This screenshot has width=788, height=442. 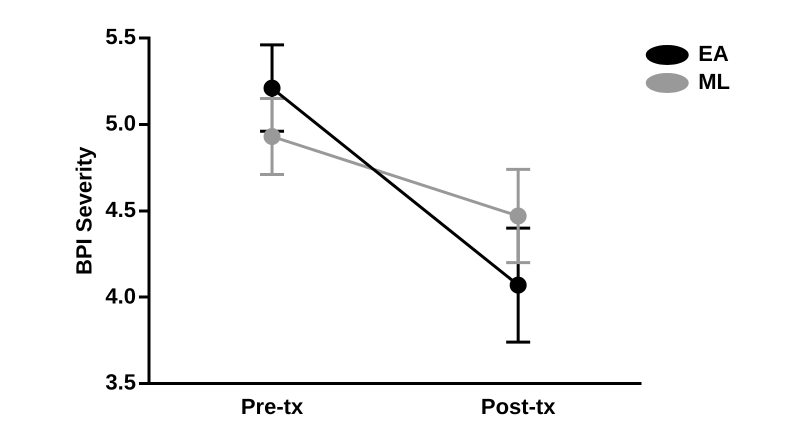 I want to click on y-tick-label: 5.0, so click(x=120, y=123).